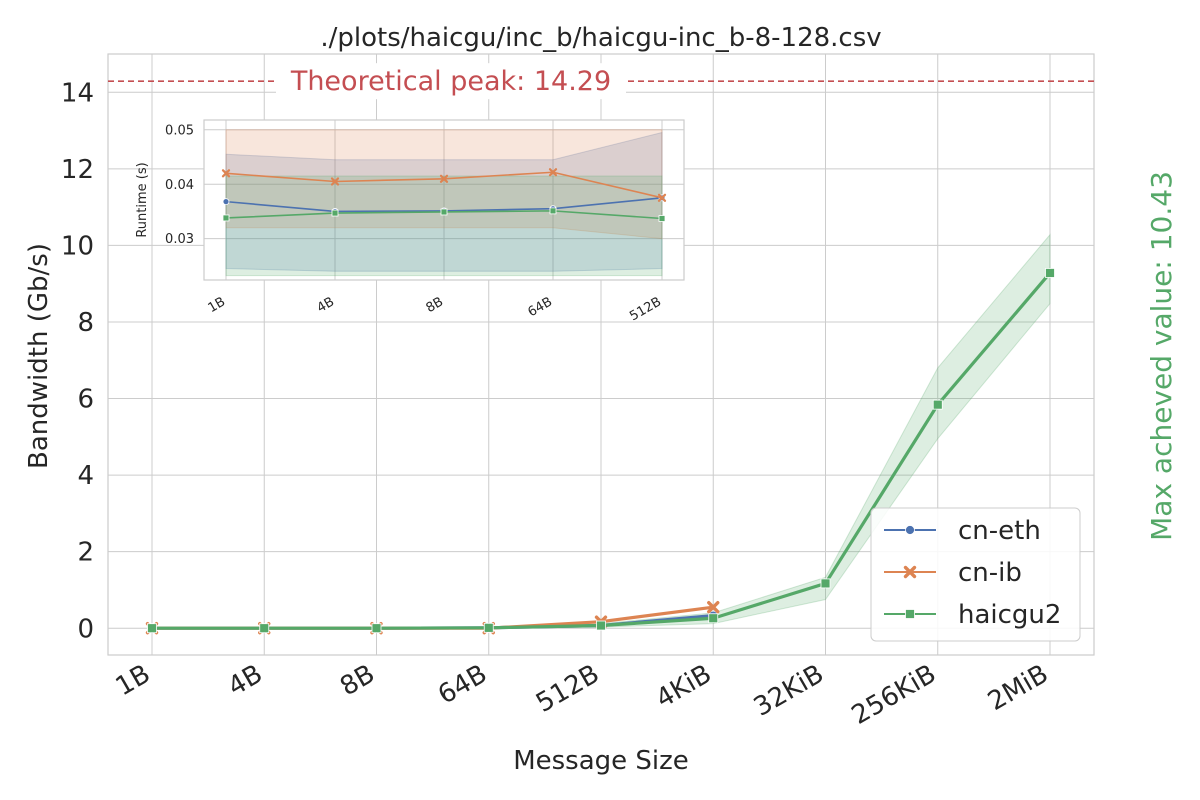 The image size is (1200, 800). I want to click on x-axis-label: Message Size, so click(601, 761).